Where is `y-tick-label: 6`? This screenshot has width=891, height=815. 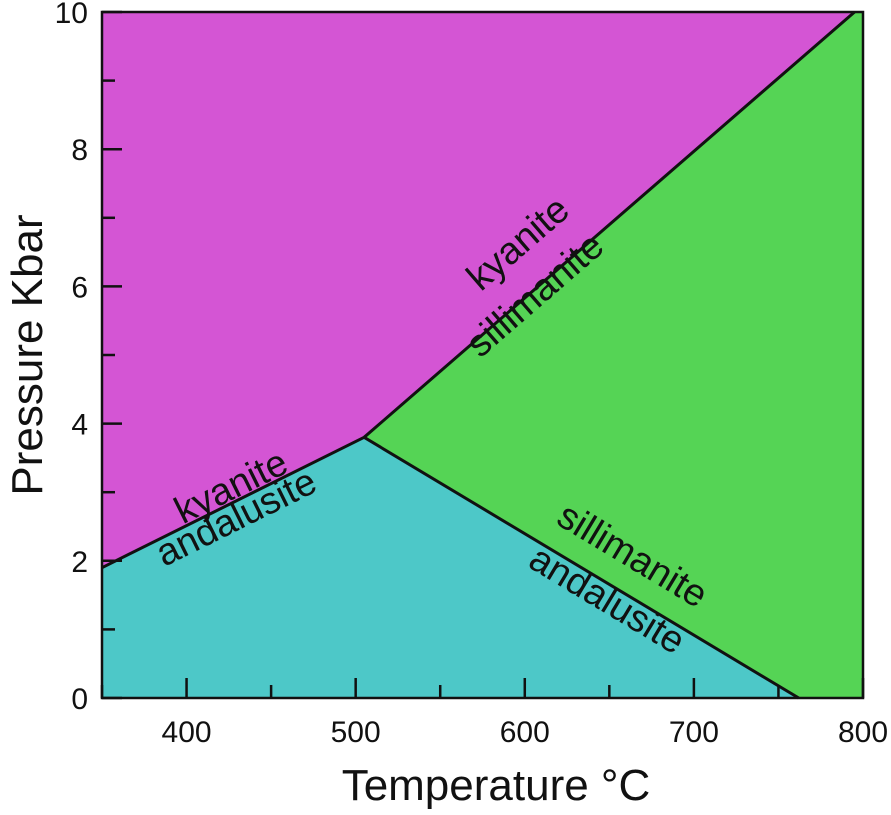 y-tick-label: 6 is located at coordinates (79, 287).